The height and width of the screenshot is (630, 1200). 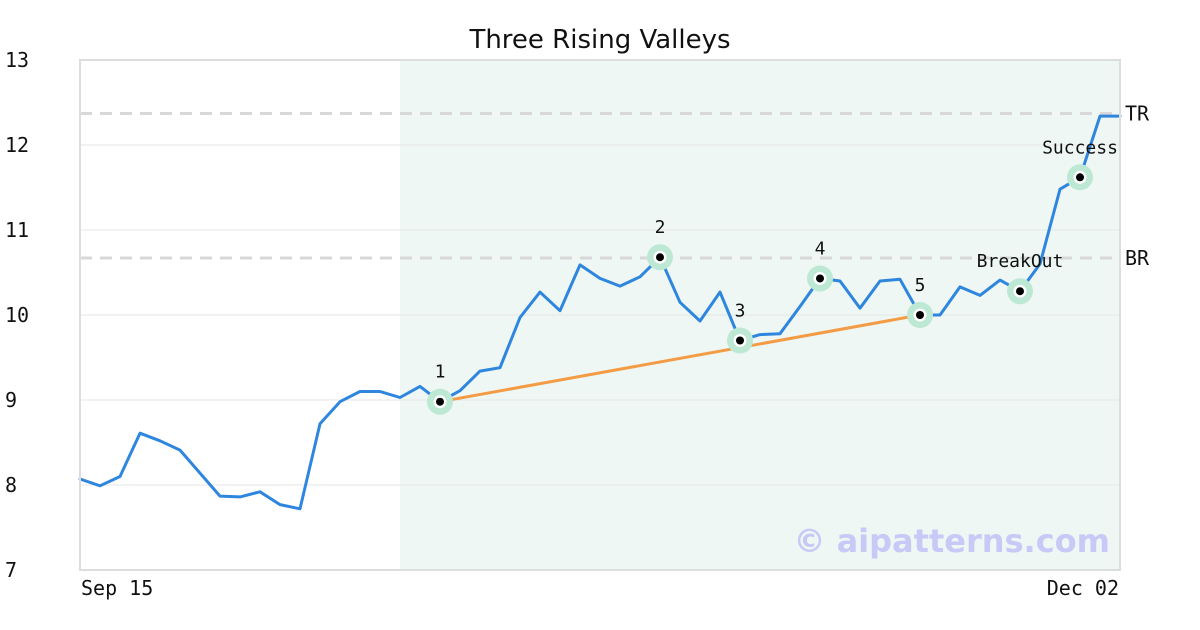 What do you see at coordinates (17, 315) in the screenshot?
I see `y-tick-label: 10` at bounding box center [17, 315].